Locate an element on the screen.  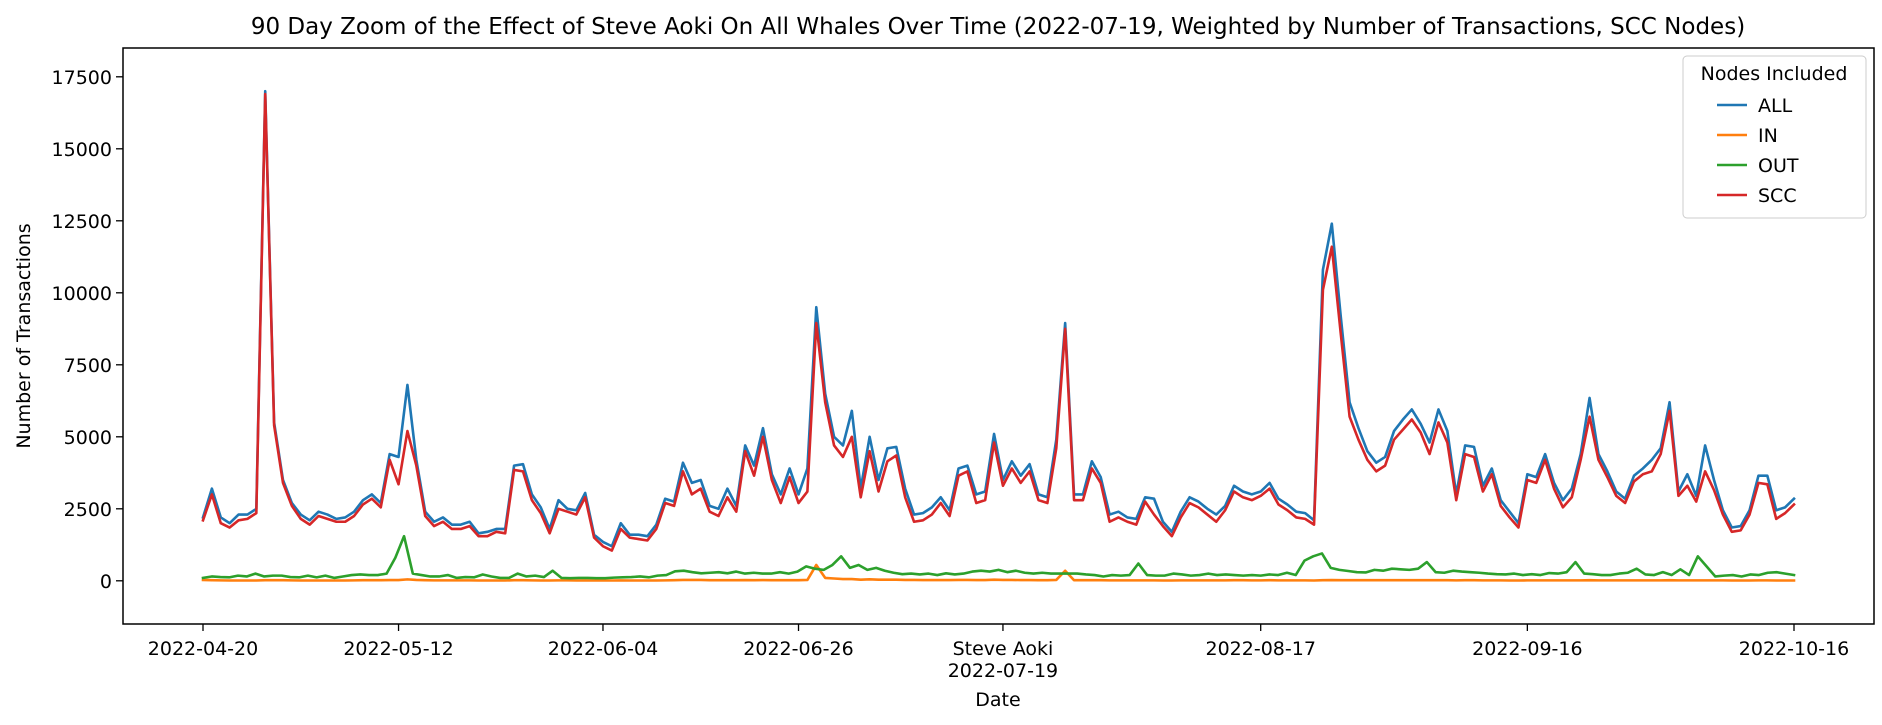
y-tick-label: 7500 is located at coordinates (88, 366).